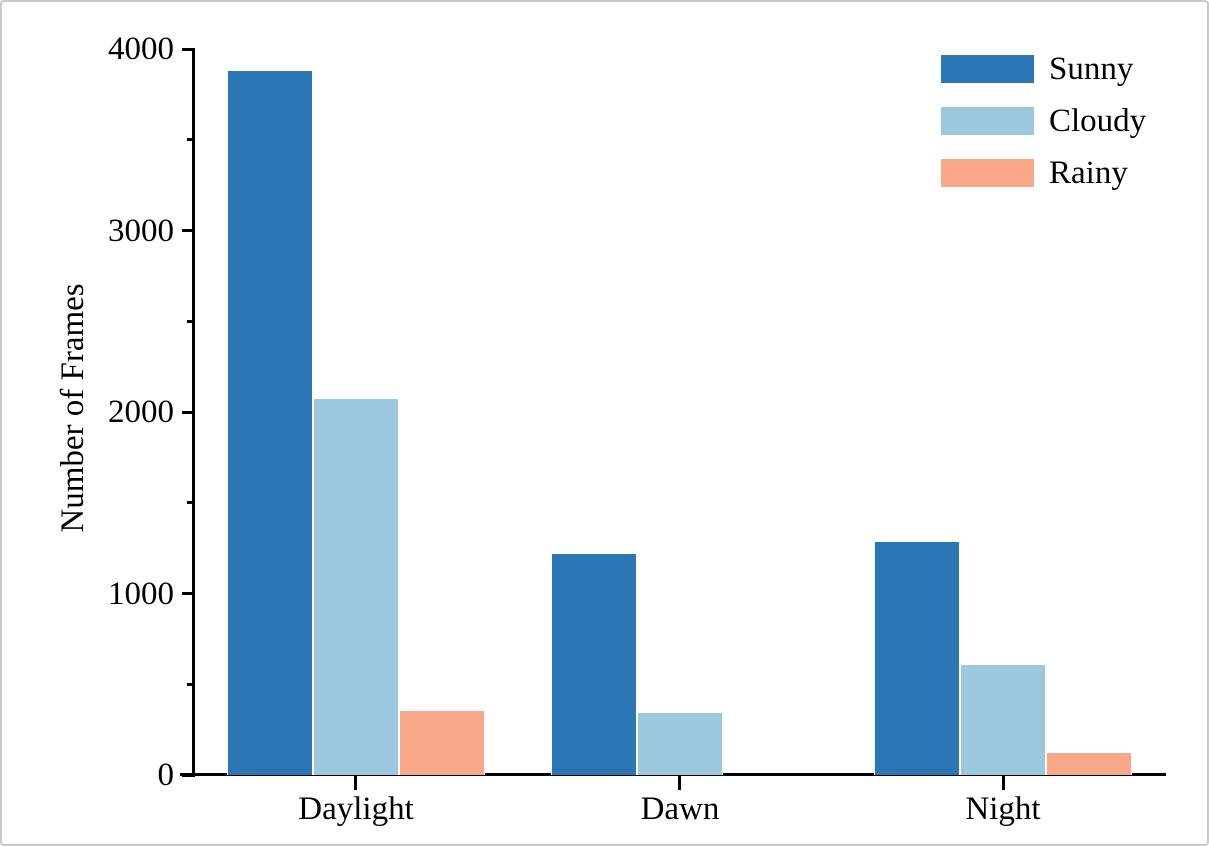 The height and width of the screenshot is (846, 1209). What do you see at coordinates (1003, 720) in the screenshot?
I see `bar-night-cloudy` at bounding box center [1003, 720].